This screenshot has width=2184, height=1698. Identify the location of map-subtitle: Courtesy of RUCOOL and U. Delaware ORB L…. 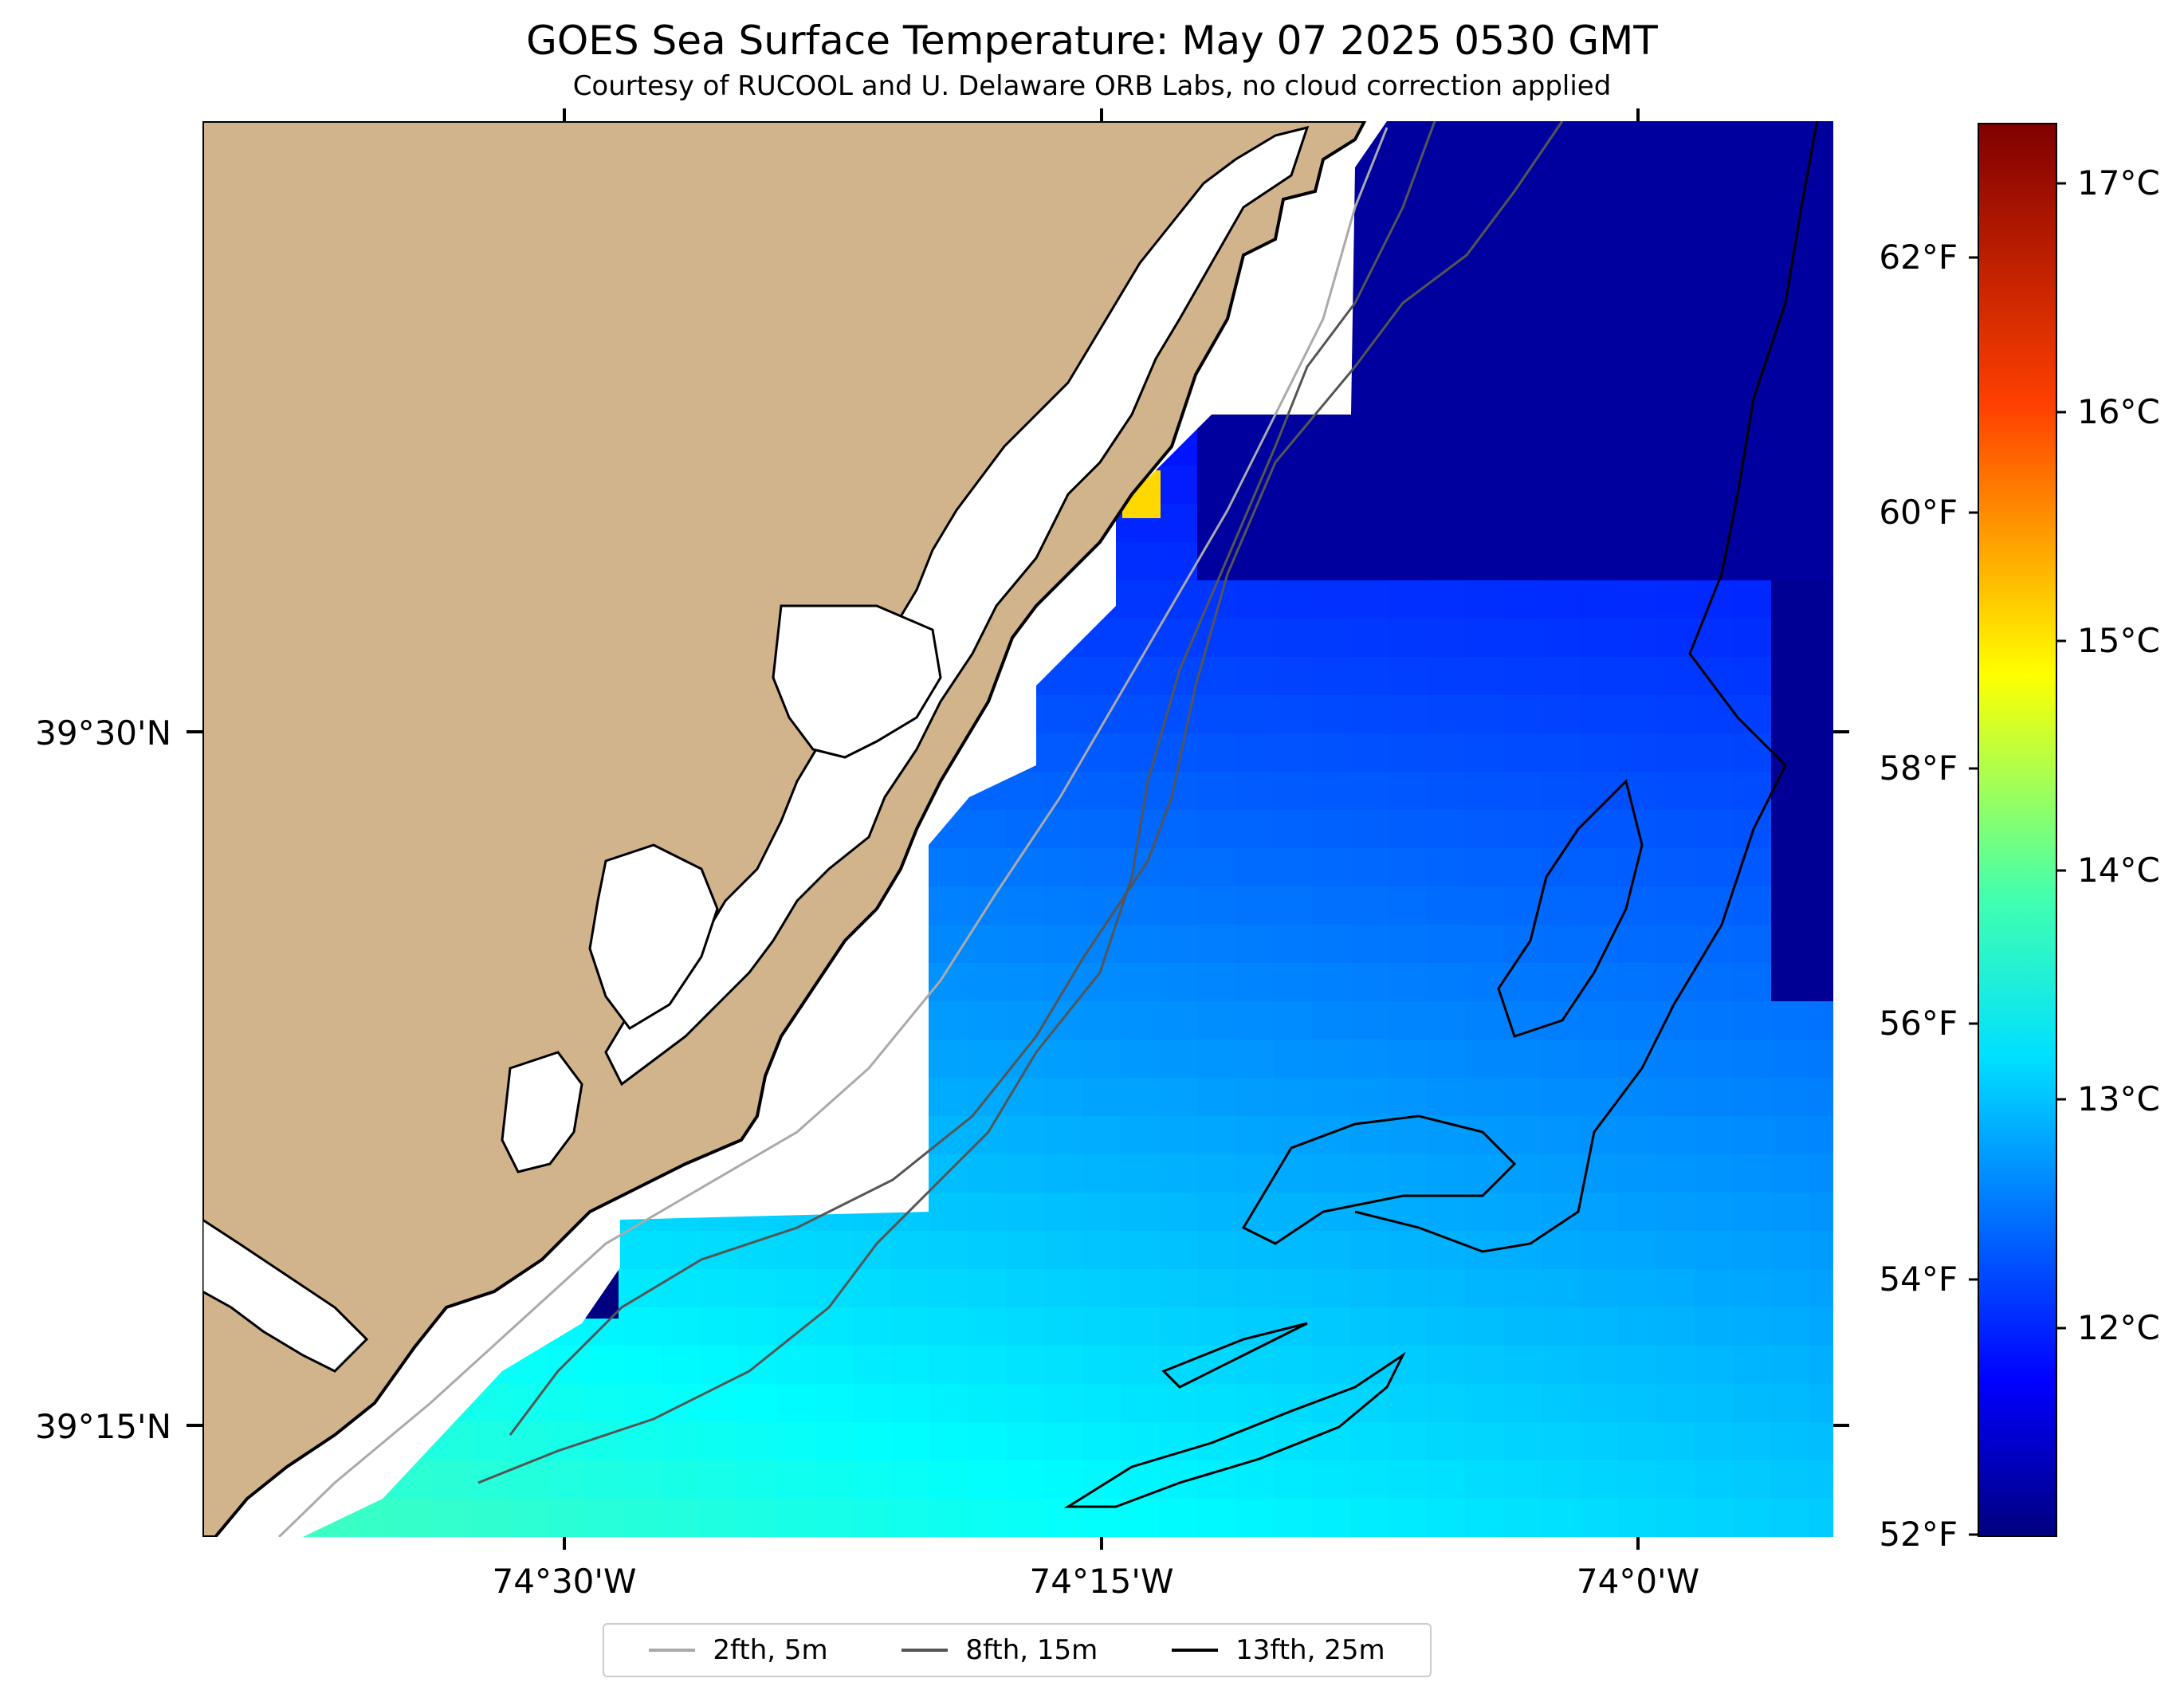
(1092, 86).